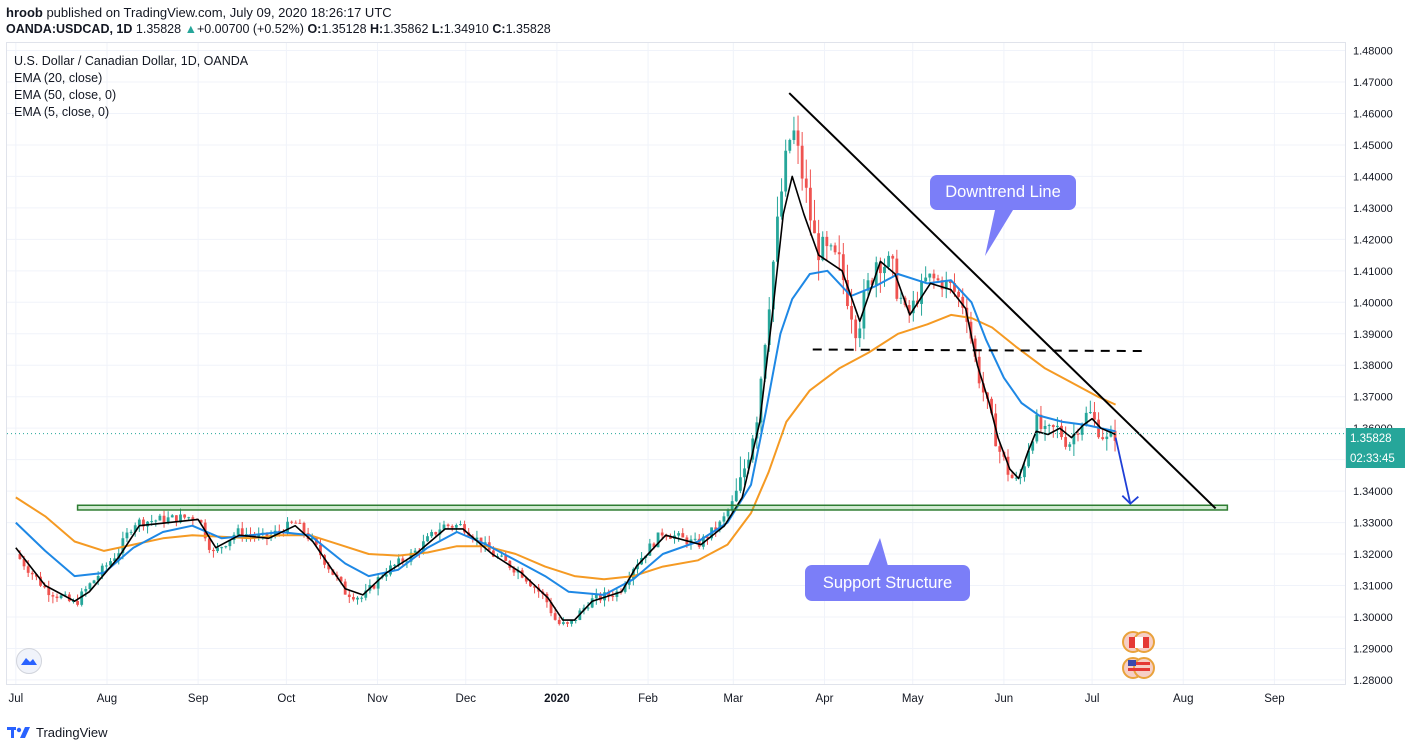 The height and width of the screenshot is (749, 1415). What do you see at coordinates (72, 732) in the screenshot?
I see `footer-brand: TradingView` at bounding box center [72, 732].